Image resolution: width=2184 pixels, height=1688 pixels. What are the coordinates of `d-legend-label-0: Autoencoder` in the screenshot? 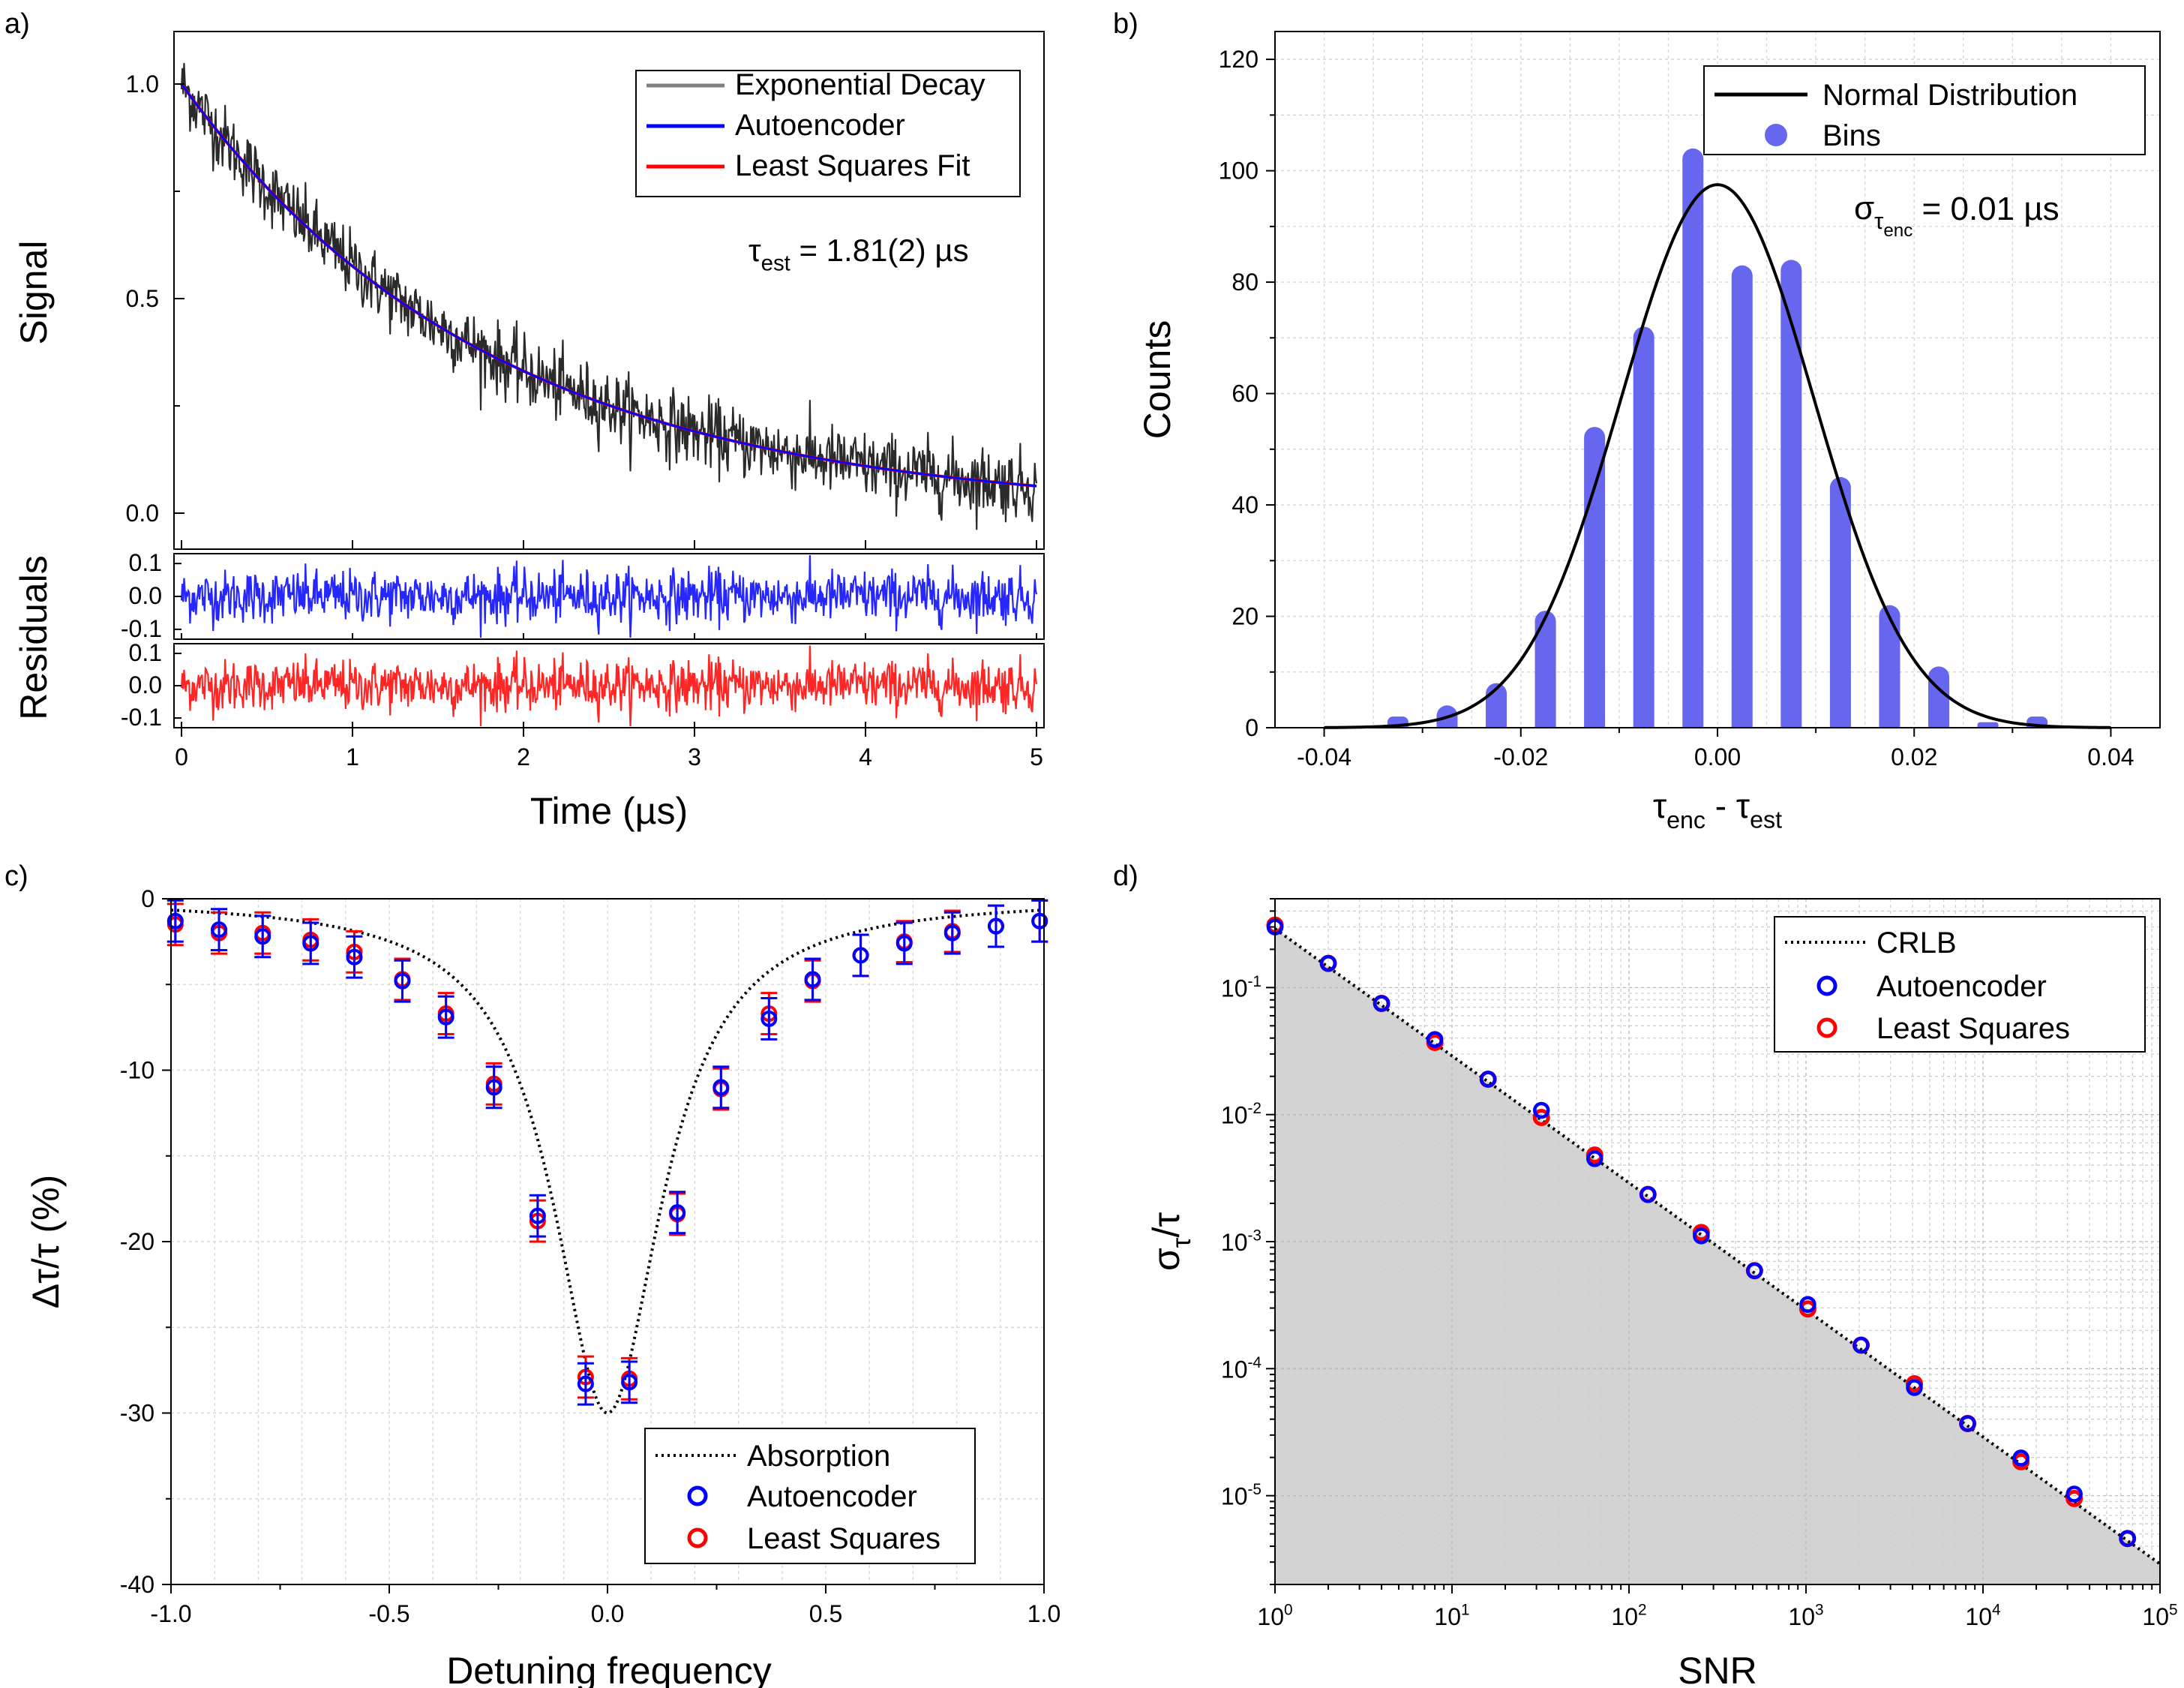 It's located at (1961, 986).